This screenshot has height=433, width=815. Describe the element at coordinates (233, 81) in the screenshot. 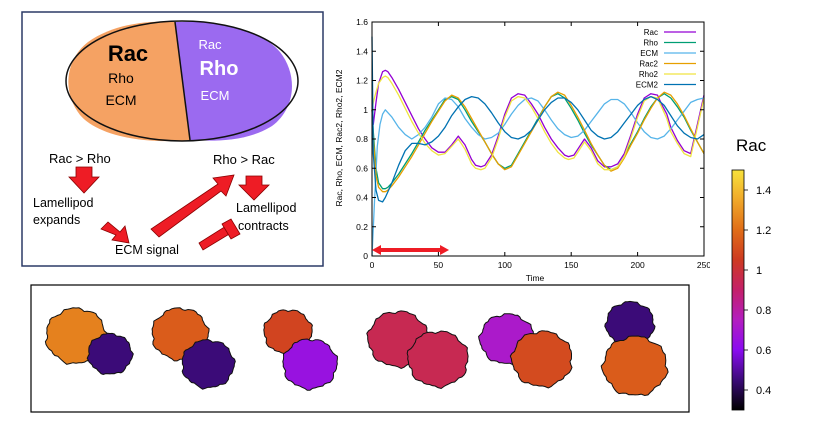

I see `rho-cell-region` at that location.